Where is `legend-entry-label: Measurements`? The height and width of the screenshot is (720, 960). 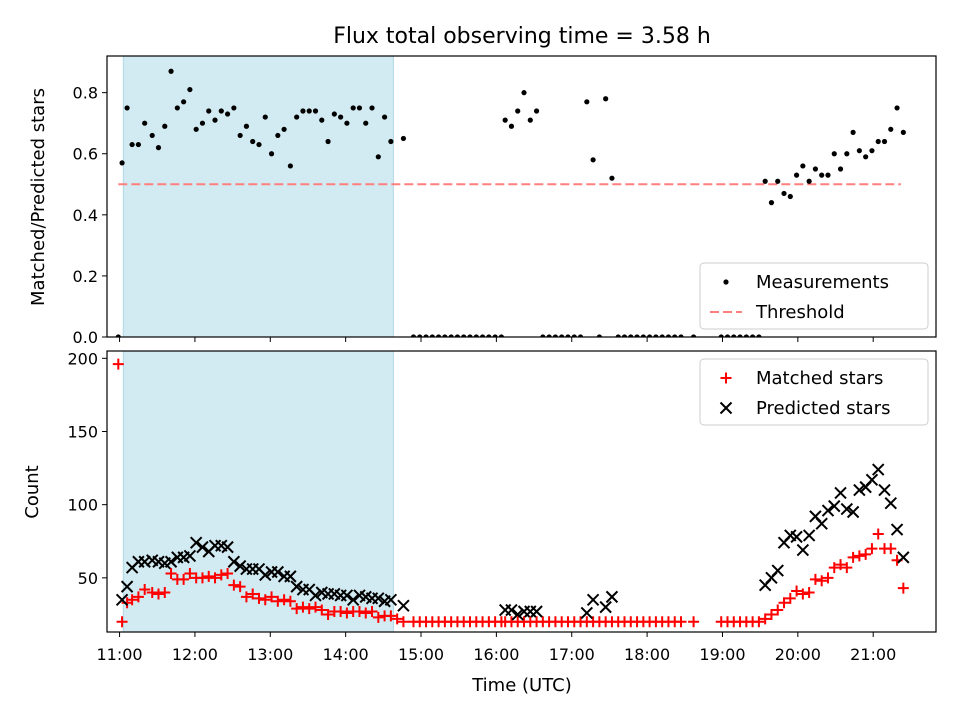 legend-entry-label: Measurements is located at coordinates (822, 282).